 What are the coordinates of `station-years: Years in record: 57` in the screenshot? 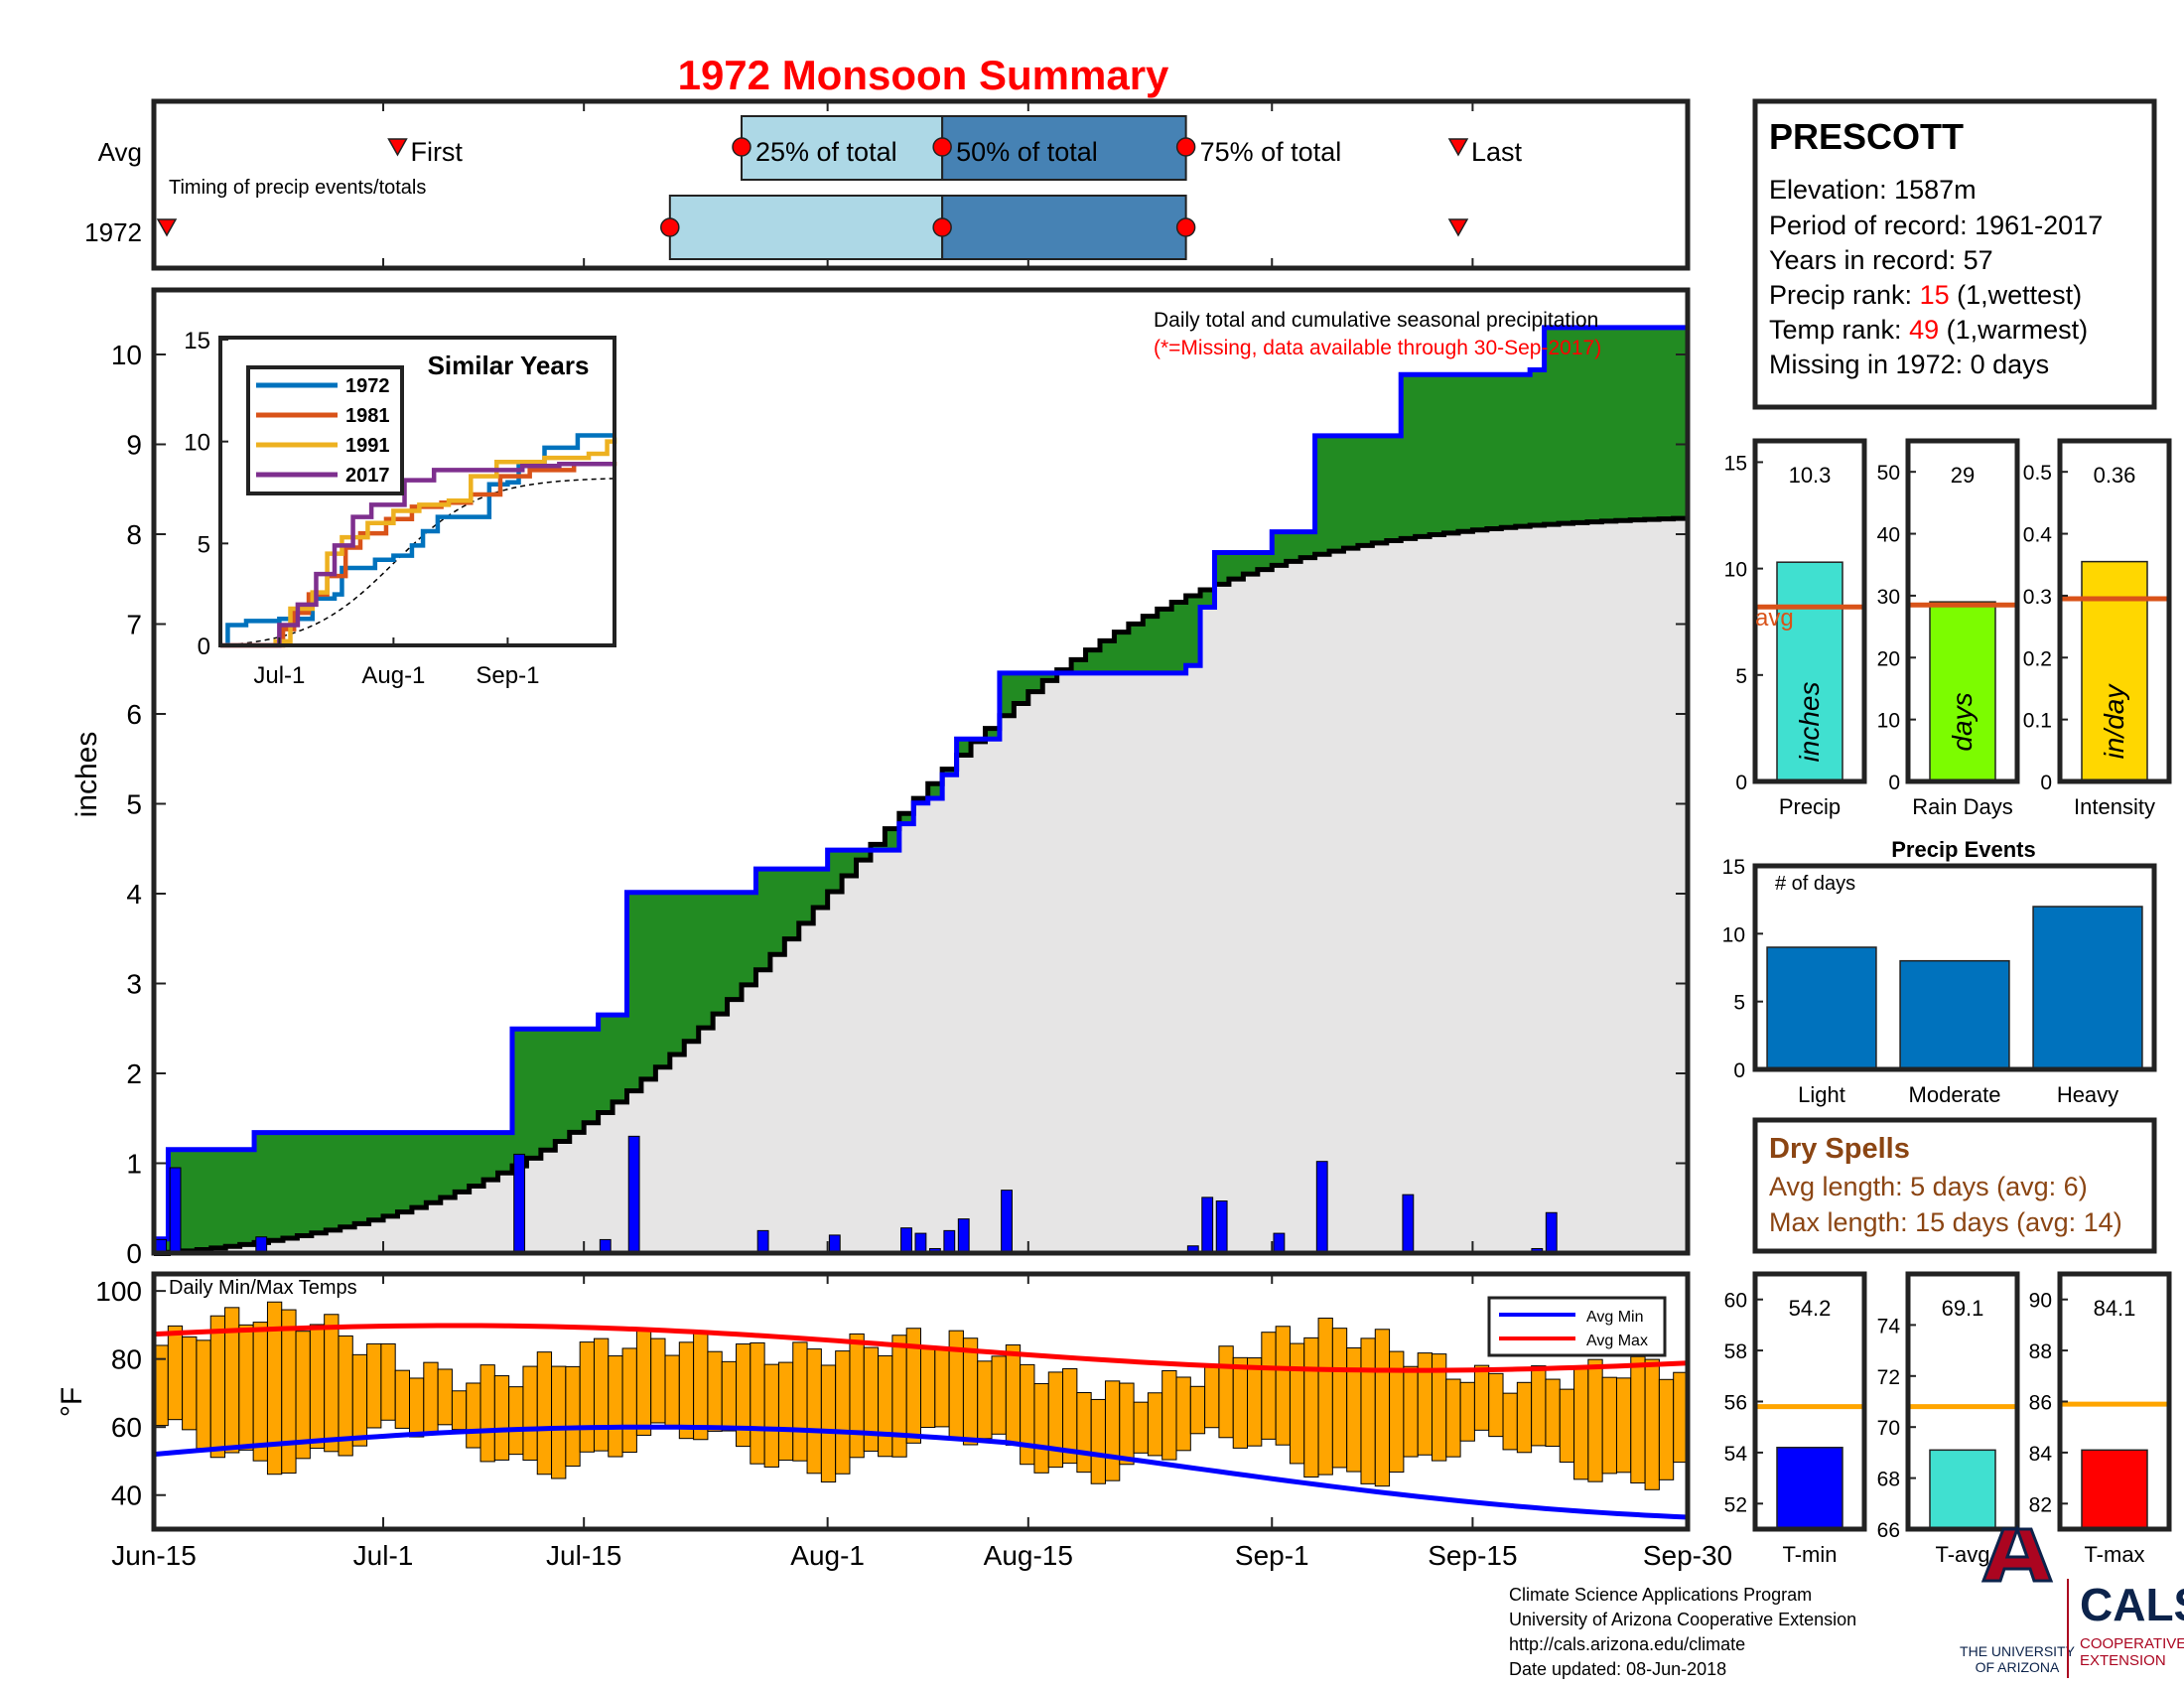 It's located at (1881, 260).